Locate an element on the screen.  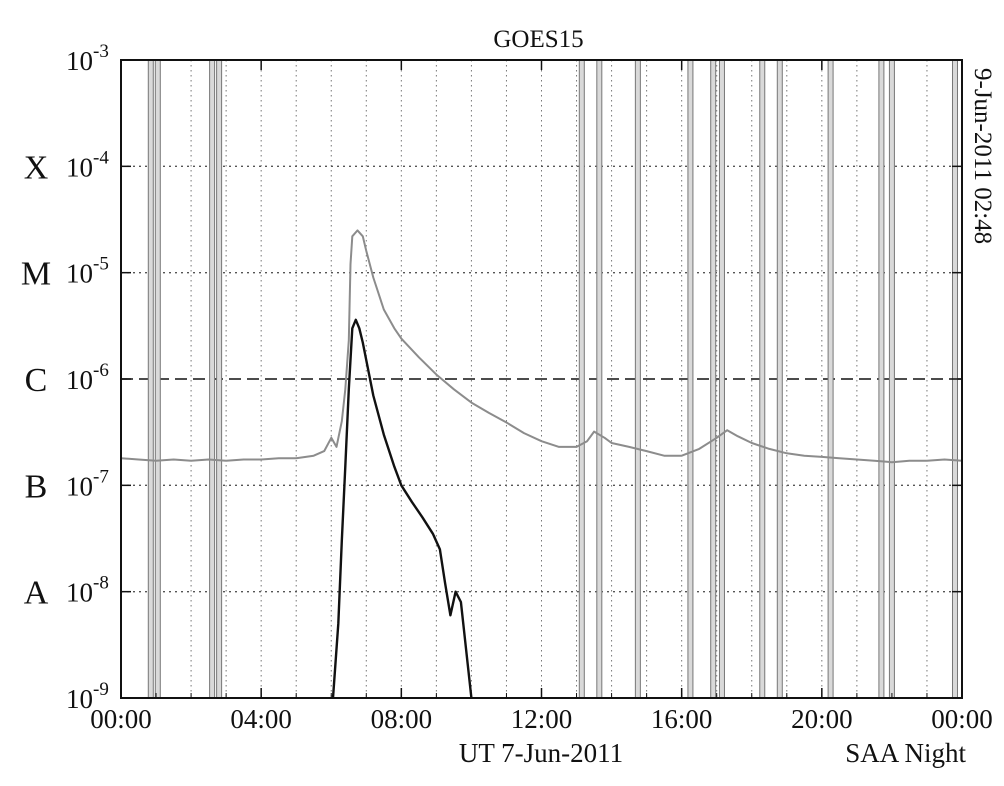
y-tick-label: 10⁻⁸ is located at coordinates (87, 590).